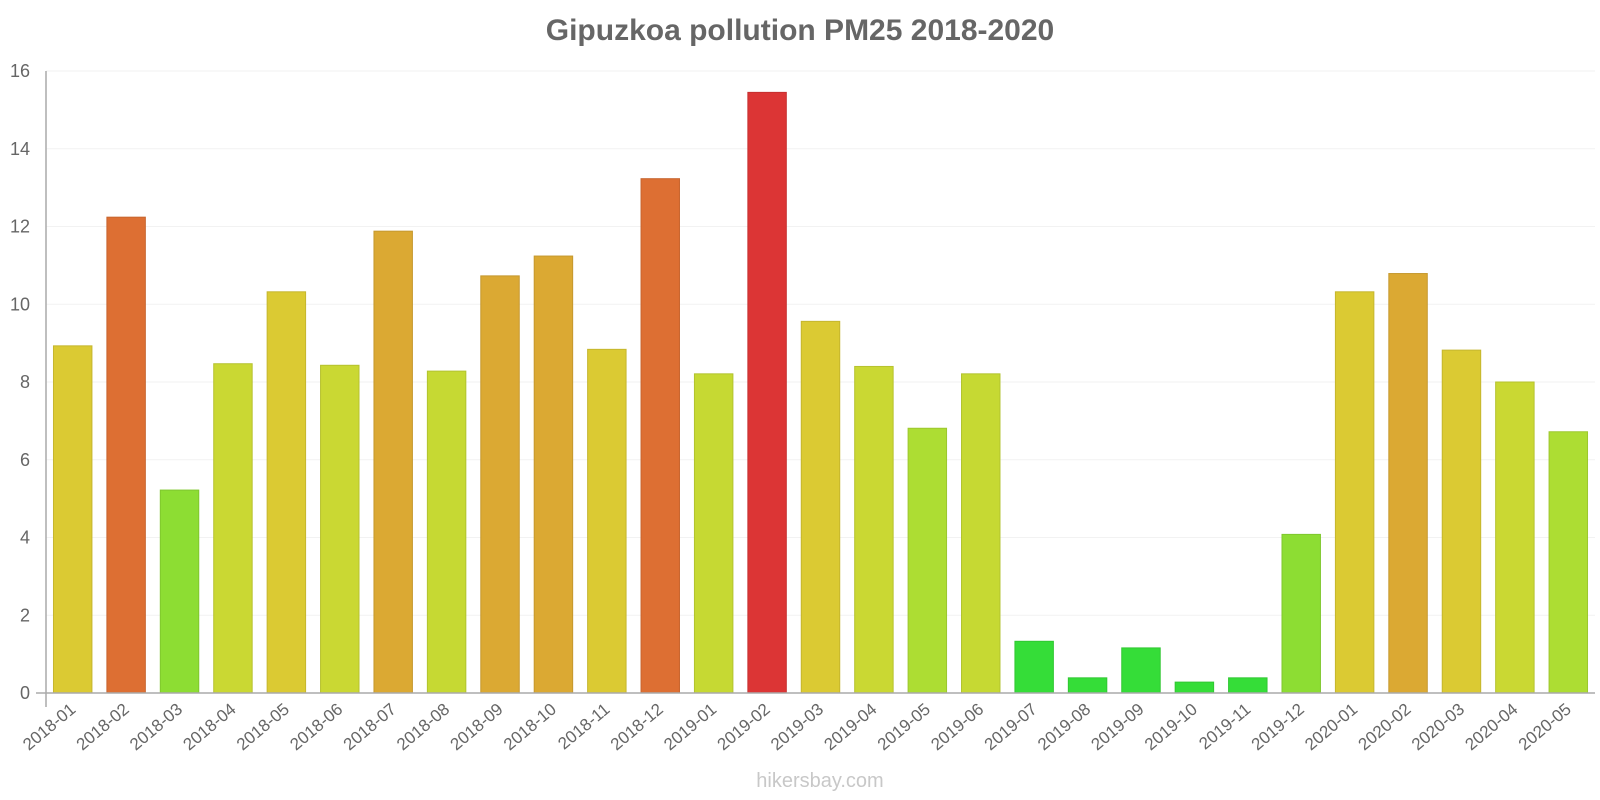  Describe the element at coordinates (370, 727) in the screenshot. I see `x-tick-label: 2018-07` at that location.